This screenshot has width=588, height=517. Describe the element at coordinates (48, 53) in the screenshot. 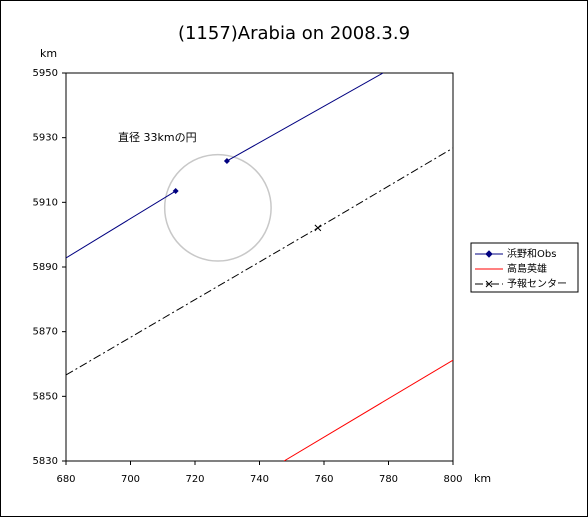

I see `y-axis-label: km` at that location.